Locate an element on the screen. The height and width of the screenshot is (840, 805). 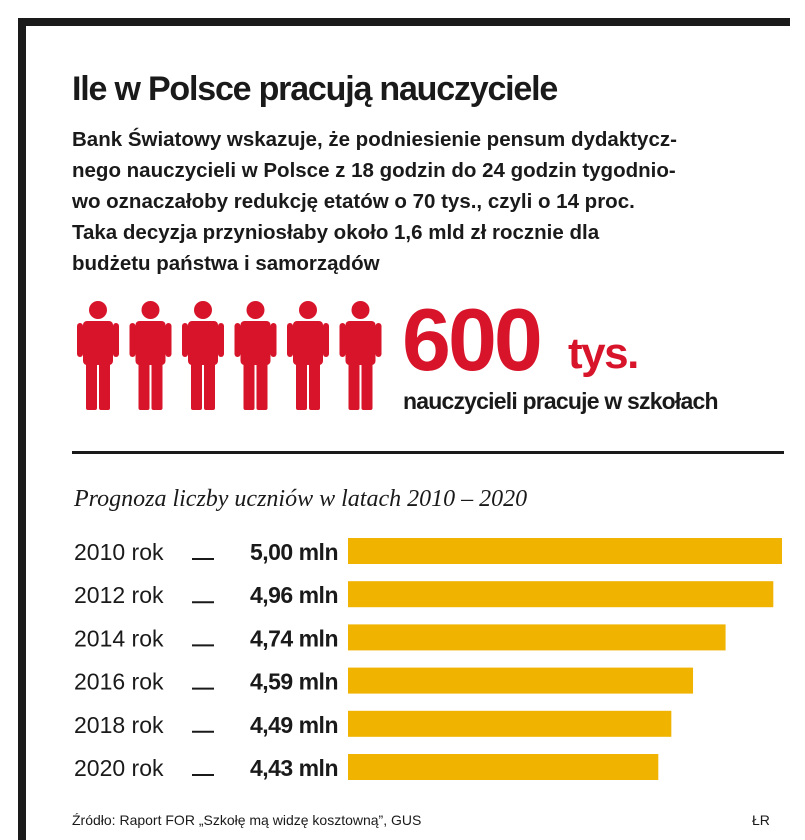
bar-row: 2020 rok 4,43 mln is located at coordinates (366, 767).